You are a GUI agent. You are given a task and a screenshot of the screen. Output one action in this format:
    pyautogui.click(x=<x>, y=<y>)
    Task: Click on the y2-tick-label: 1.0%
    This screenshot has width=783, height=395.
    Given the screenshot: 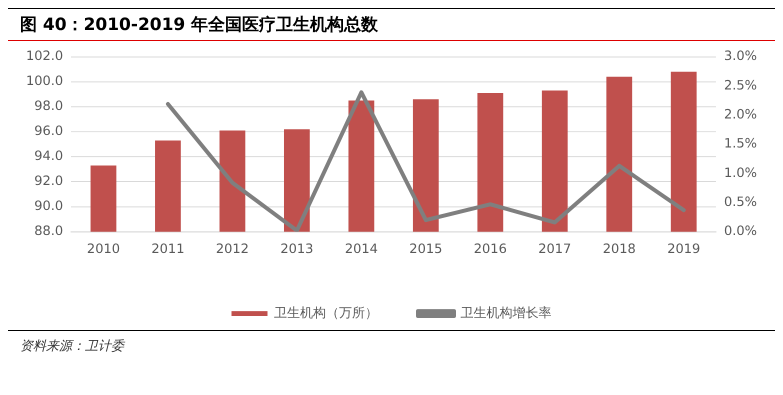 What is the action you would take?
    pyautogui.click(x=740, y=173)
    